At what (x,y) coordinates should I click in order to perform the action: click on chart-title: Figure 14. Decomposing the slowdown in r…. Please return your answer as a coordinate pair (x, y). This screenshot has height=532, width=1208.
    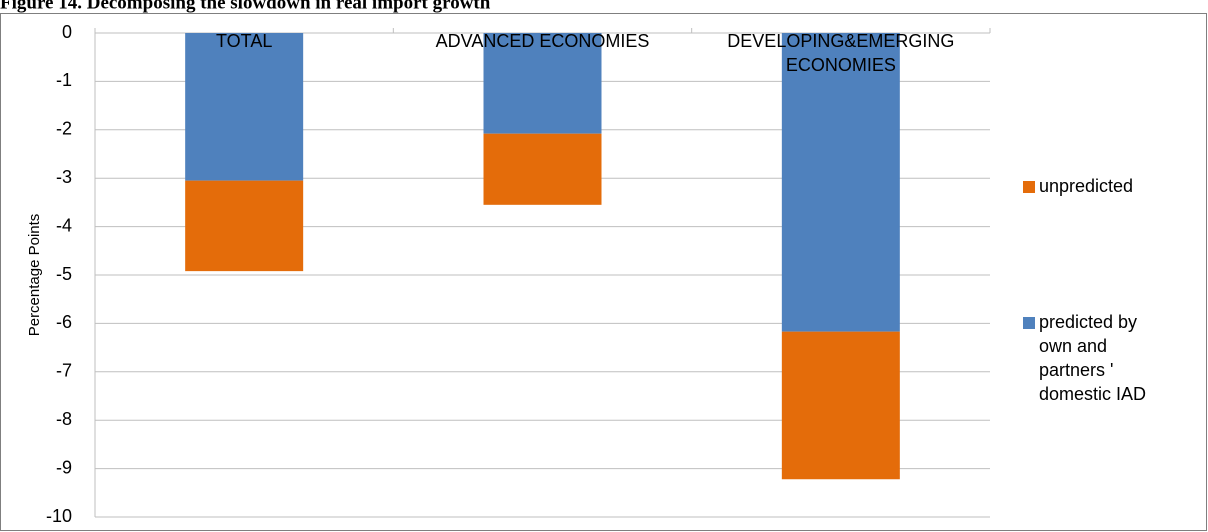
    Looking at the image, I should click on (245, 6).